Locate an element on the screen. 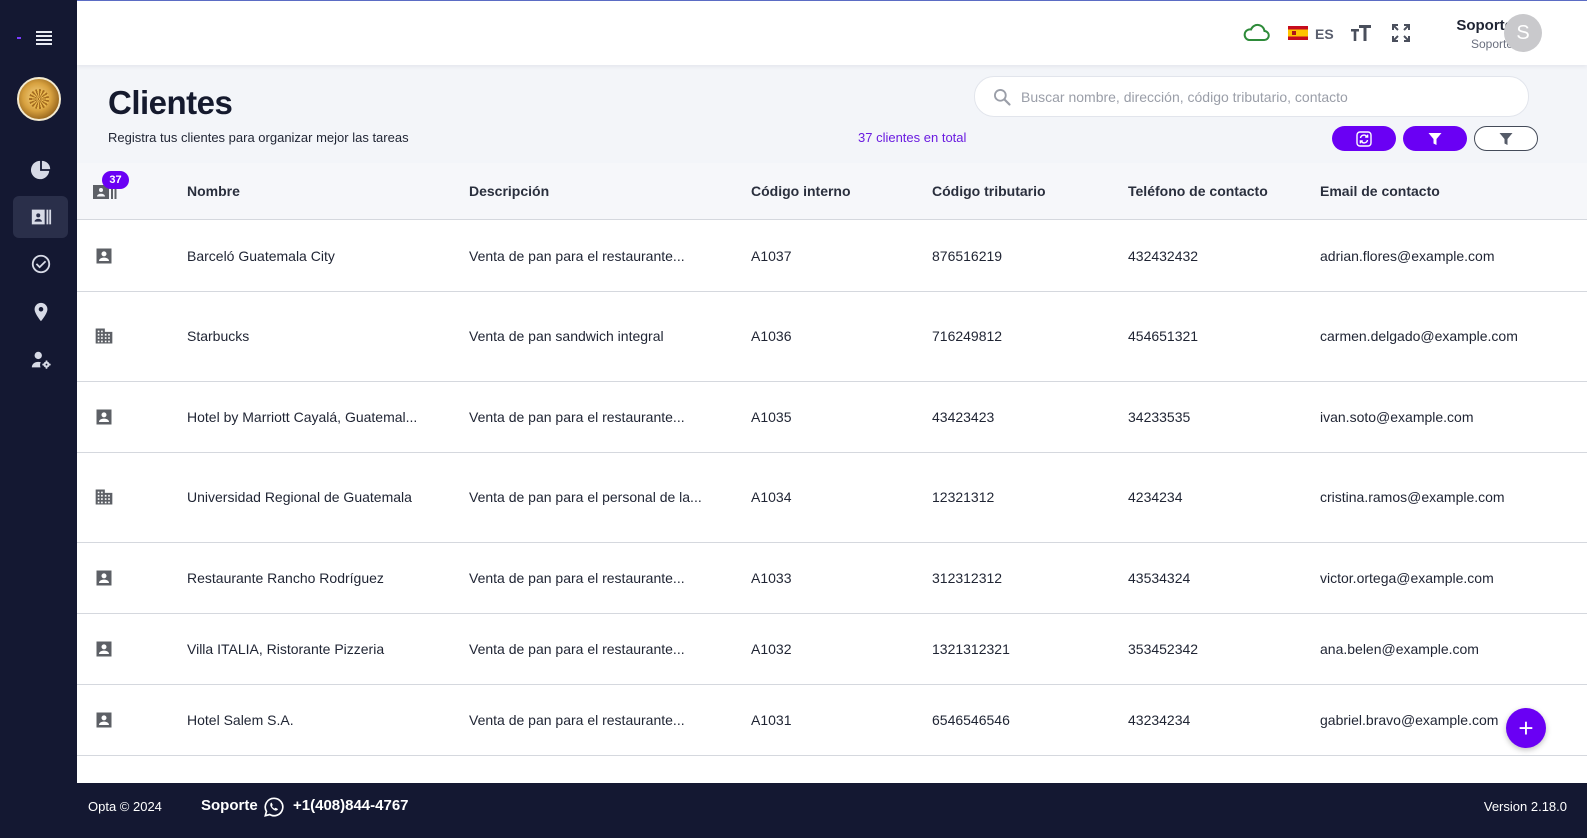  client-name: Barceló Guatemala City is located at coordinates (261, 255).